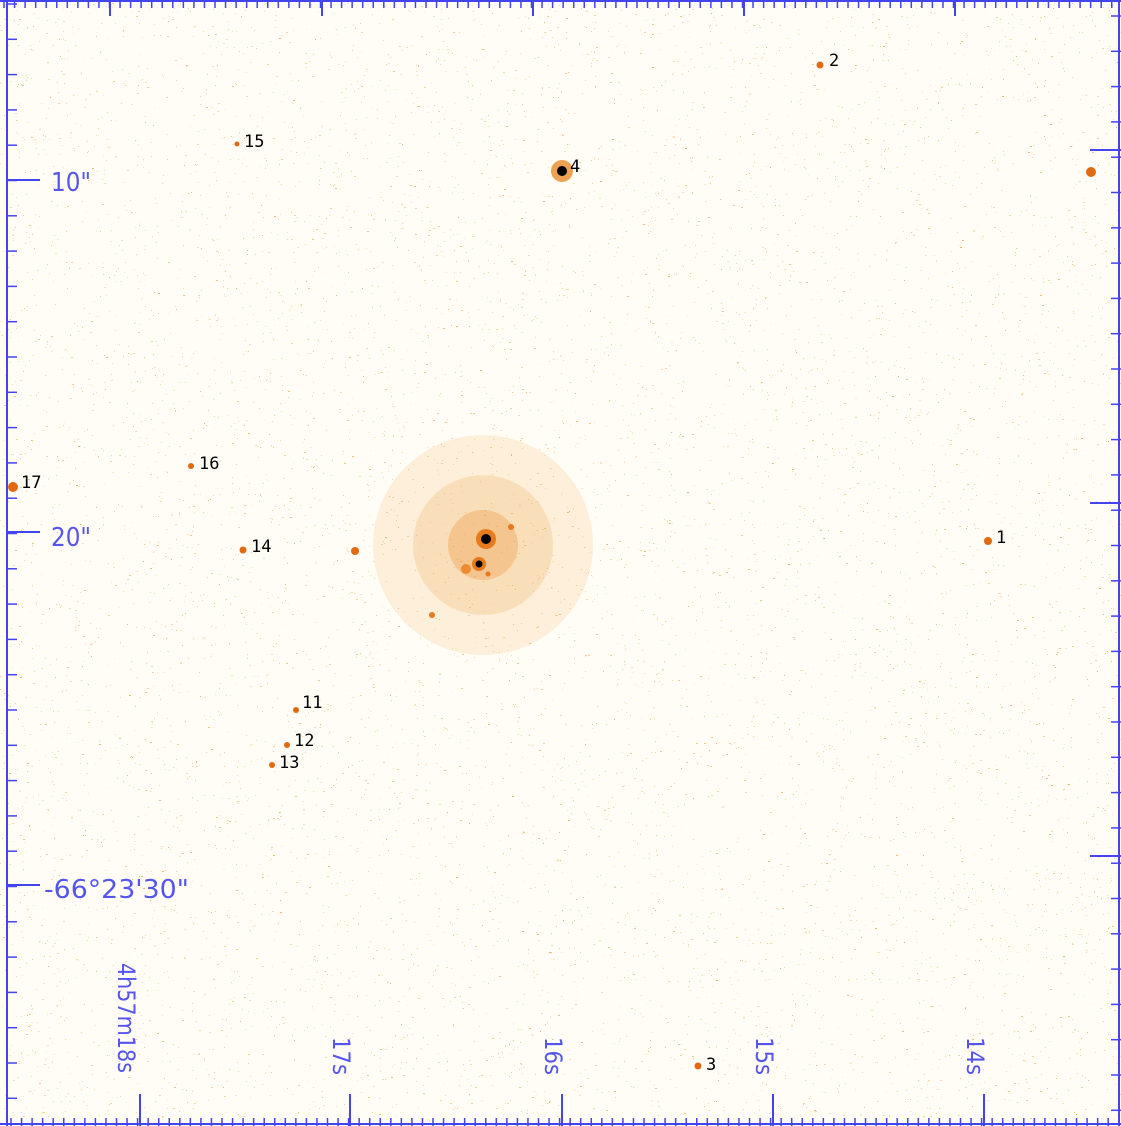 This screenshot has height=1126, width=1121. Describe the element at coordinates (820, 65) in the screenshot. I see `star-2-mark` at that location.